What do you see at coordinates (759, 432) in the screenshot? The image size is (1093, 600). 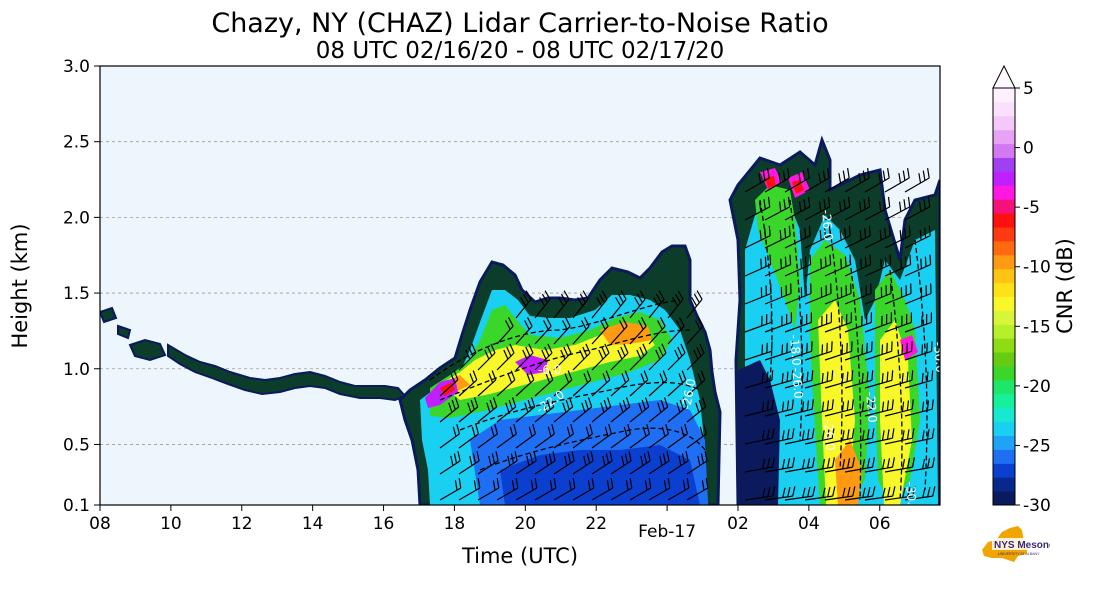 I see `night-cloud-blue` at bounding box center [759, 432].